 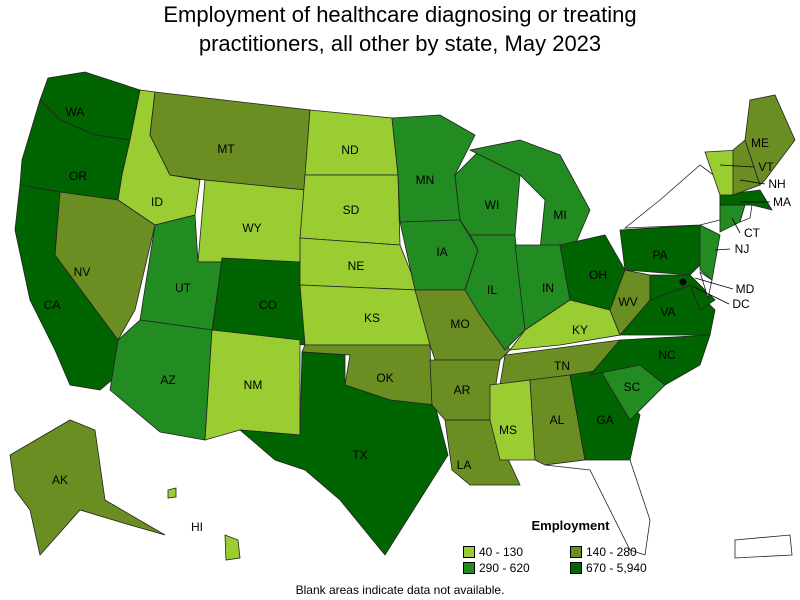 What do you see at coordinates (745, 289) in the screenshot?
I see `state-label-md: MD` at bounding box center [745, 289].